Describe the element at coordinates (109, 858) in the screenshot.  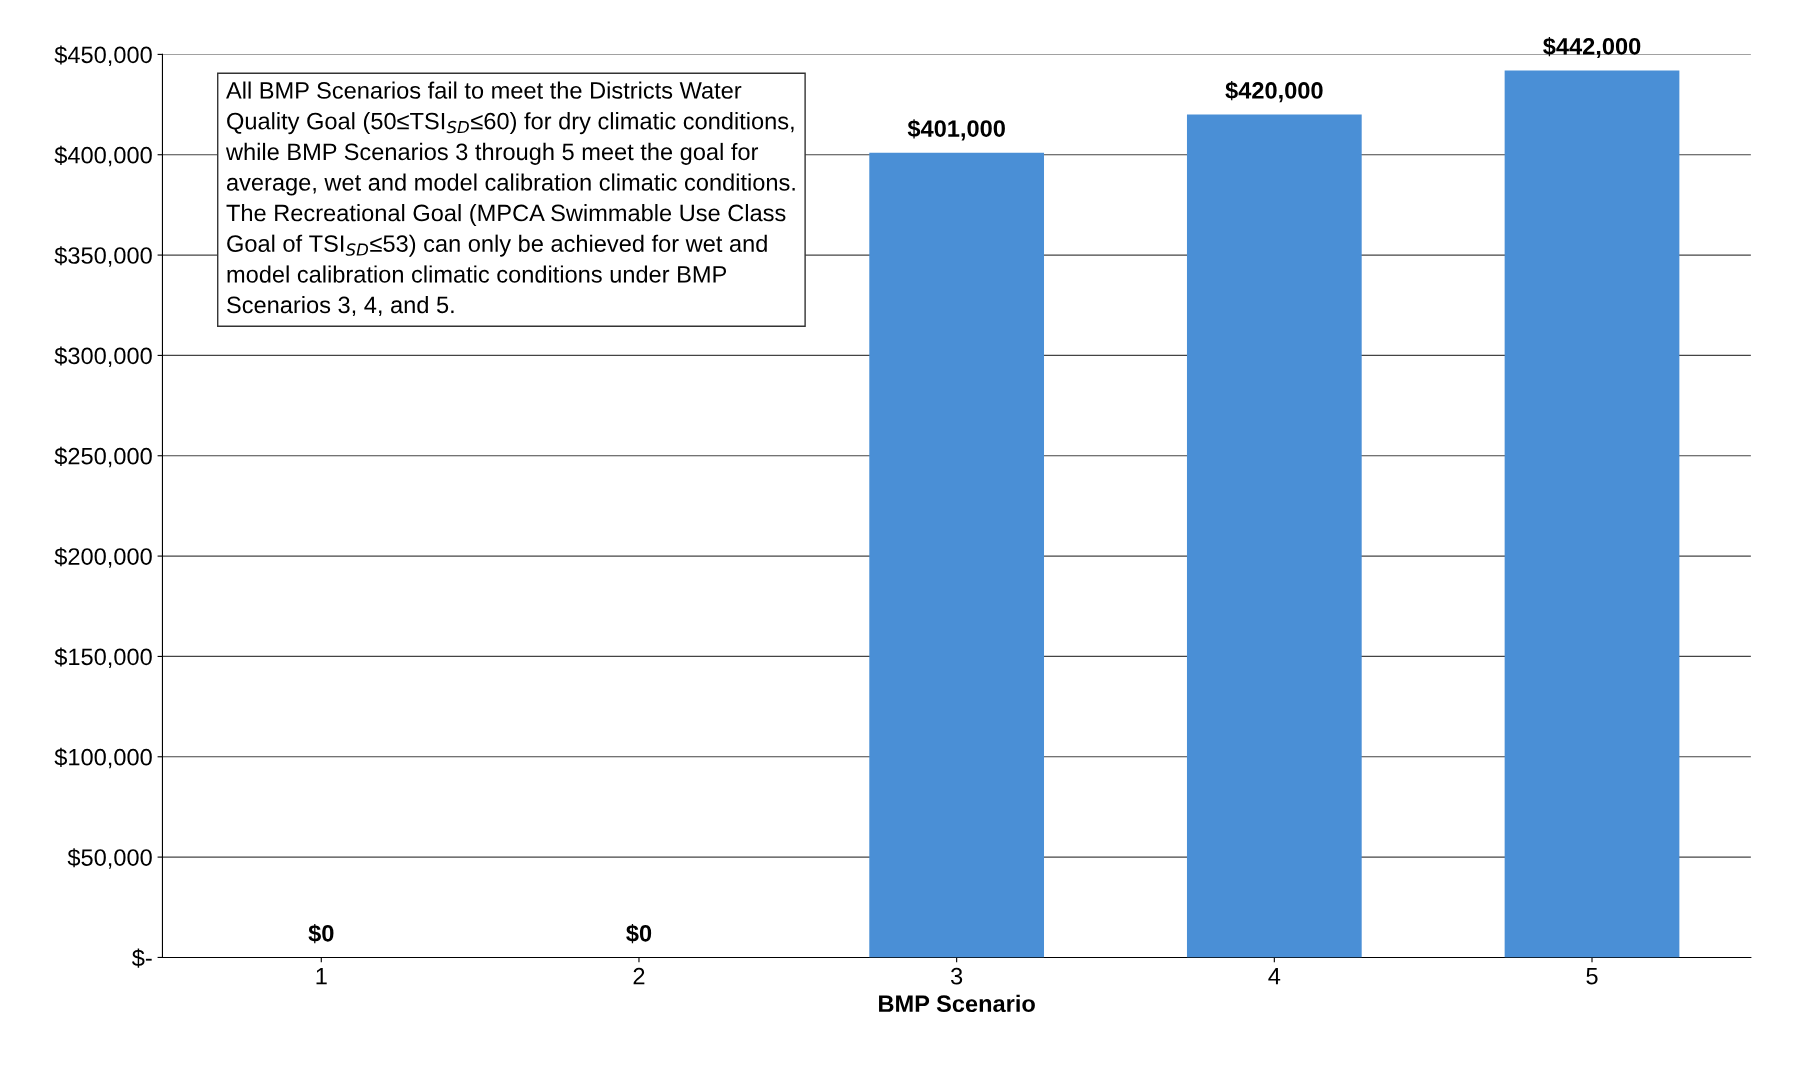
I see `y-tick-label: $50,000` at that location.